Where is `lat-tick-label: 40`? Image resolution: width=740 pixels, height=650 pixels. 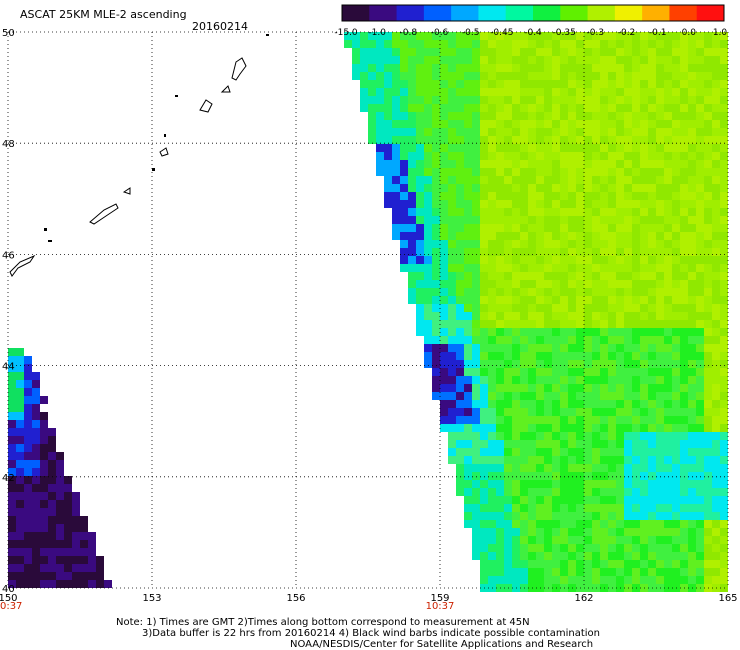
lat-tick-label: 40 is located at coordinates (8, 589).